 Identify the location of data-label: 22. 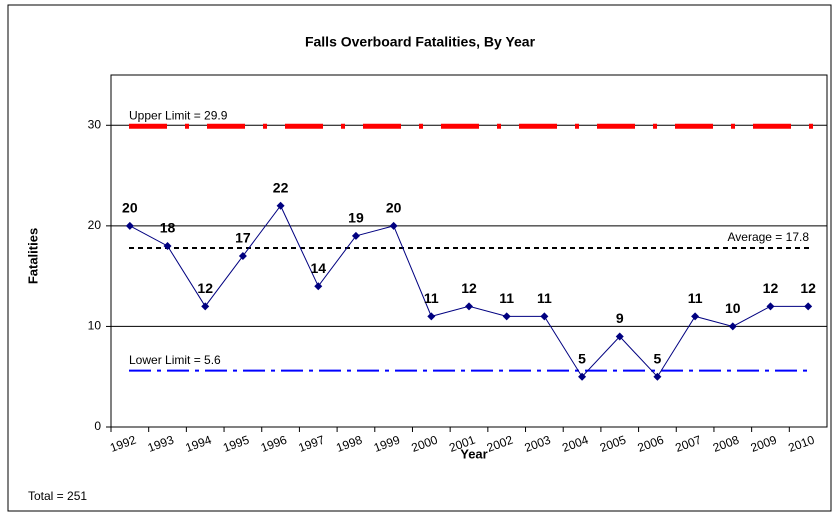
(281, 187).